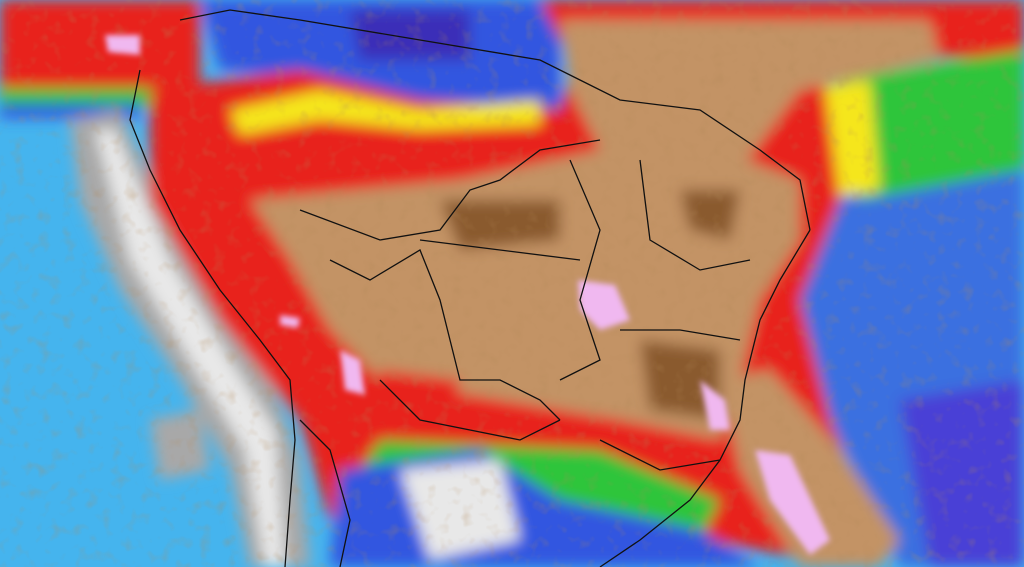 The image size is (1024, 567). I want to click on pink-patch-coast, so click(792, 502).